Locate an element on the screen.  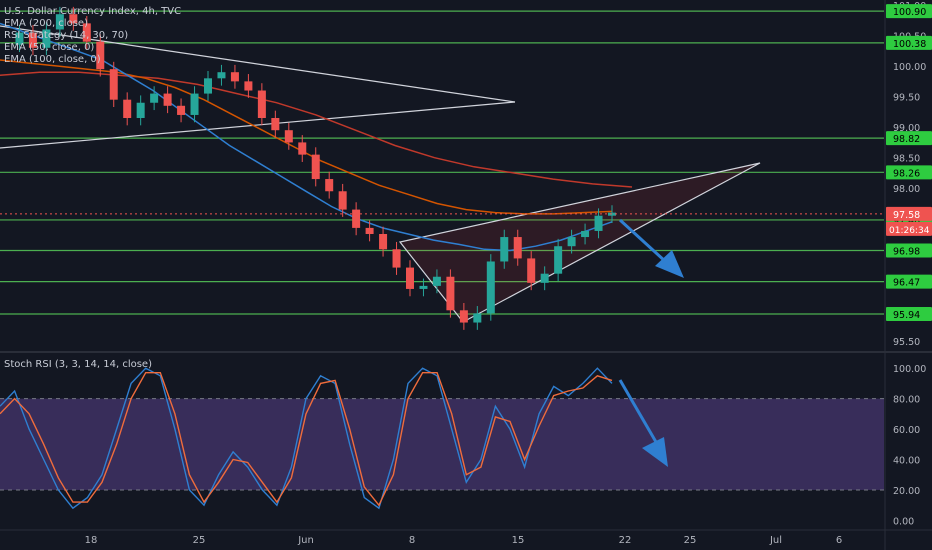
x-tick-label: 15 is located at coordinates (518, 540).